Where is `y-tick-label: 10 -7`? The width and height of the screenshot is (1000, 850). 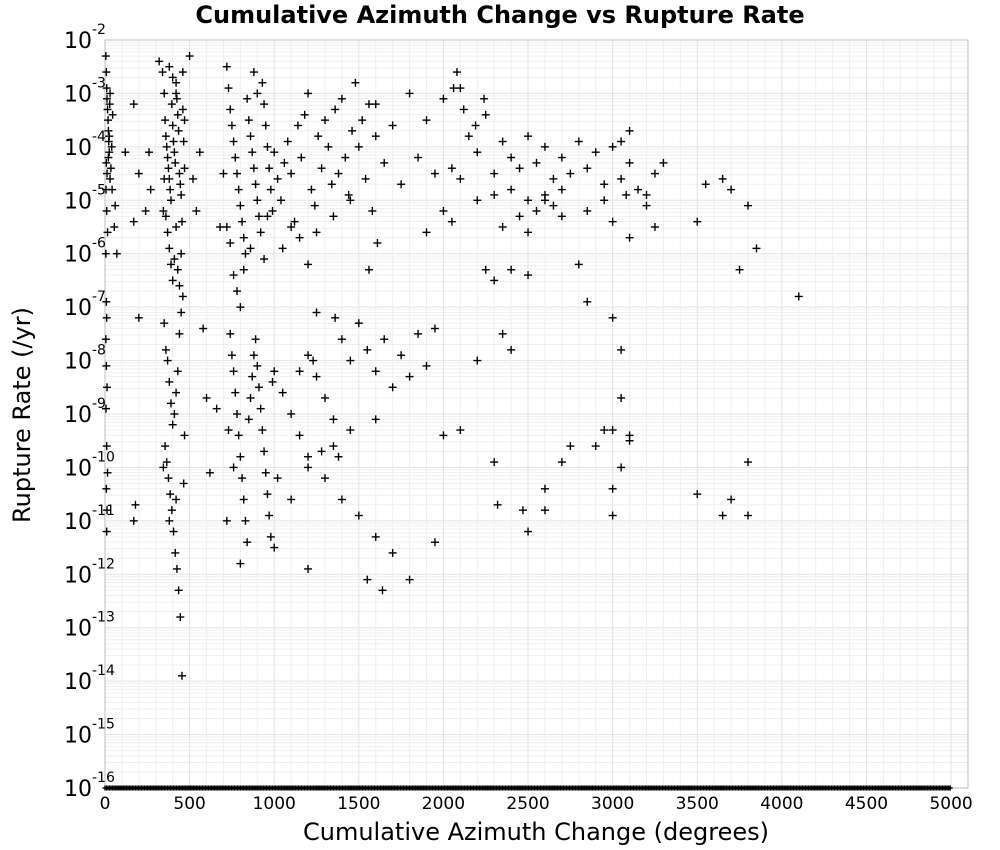 y-tick-label: 10 -7 is located at coordinates (85, 305).